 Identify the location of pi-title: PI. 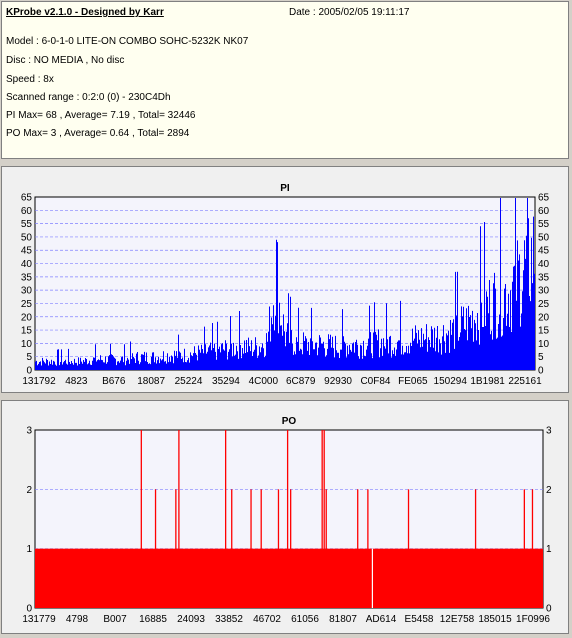
(285, 188).